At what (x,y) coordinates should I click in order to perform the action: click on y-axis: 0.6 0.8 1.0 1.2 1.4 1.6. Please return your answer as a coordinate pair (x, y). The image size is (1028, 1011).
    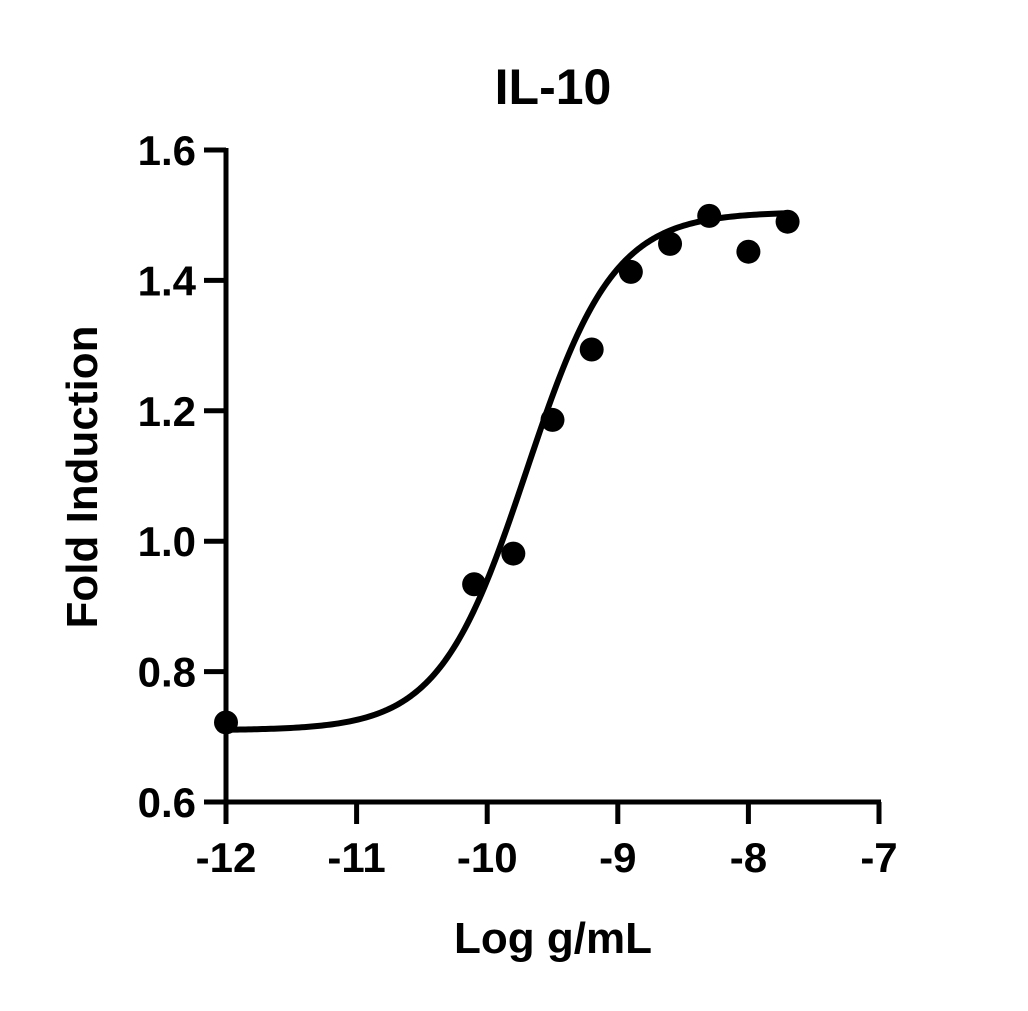
    Looking at the image, I should click on (183, 476).